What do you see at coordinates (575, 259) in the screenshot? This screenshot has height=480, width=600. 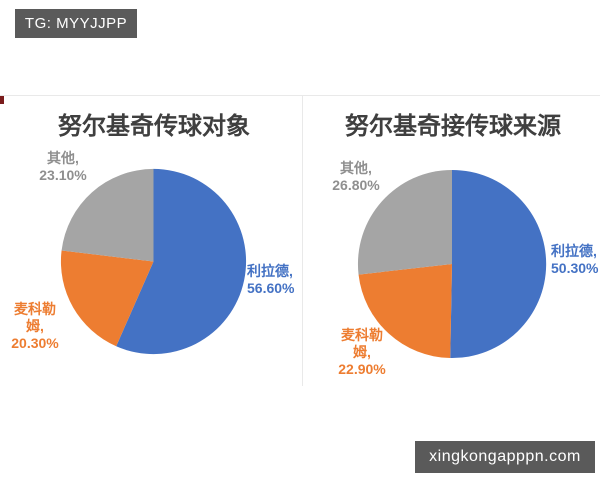 I see `data-label-lillard-right: 利拉德, 50.30%` at bounding box center [575, 259].